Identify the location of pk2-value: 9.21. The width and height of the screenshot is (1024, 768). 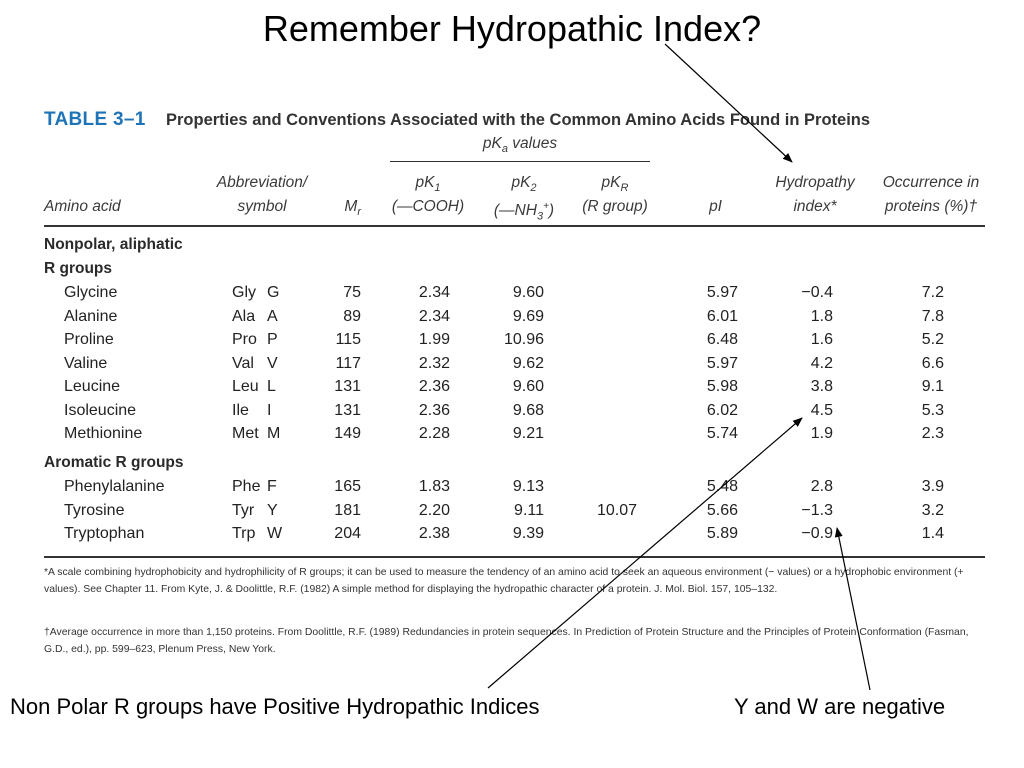
(528, 433).